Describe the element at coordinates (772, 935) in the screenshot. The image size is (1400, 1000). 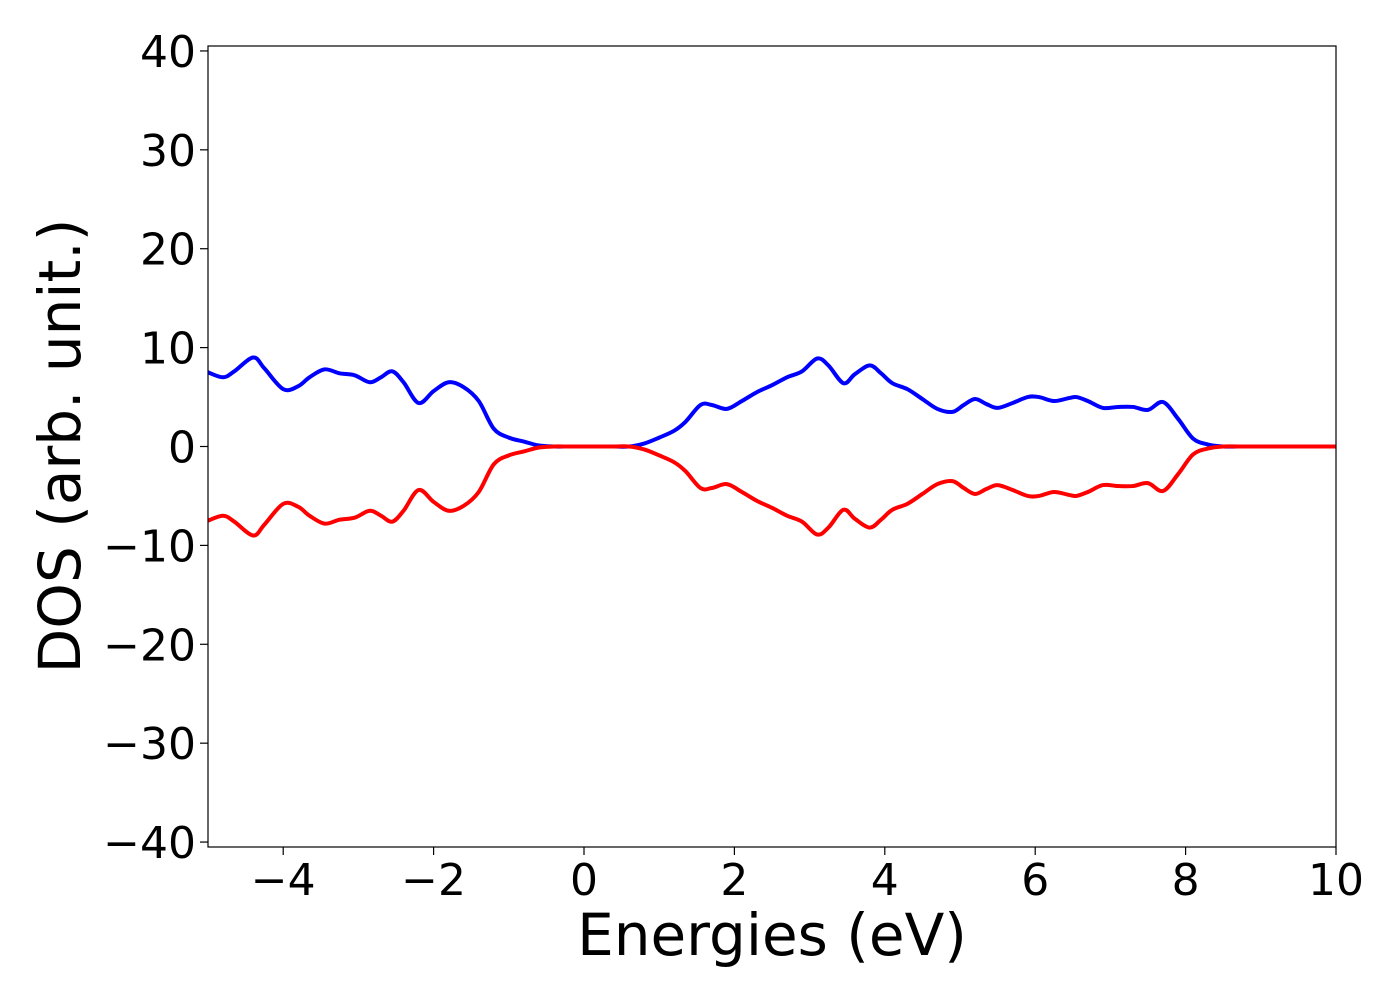
I see `x-axis-label: Energies (eV)` at that location.